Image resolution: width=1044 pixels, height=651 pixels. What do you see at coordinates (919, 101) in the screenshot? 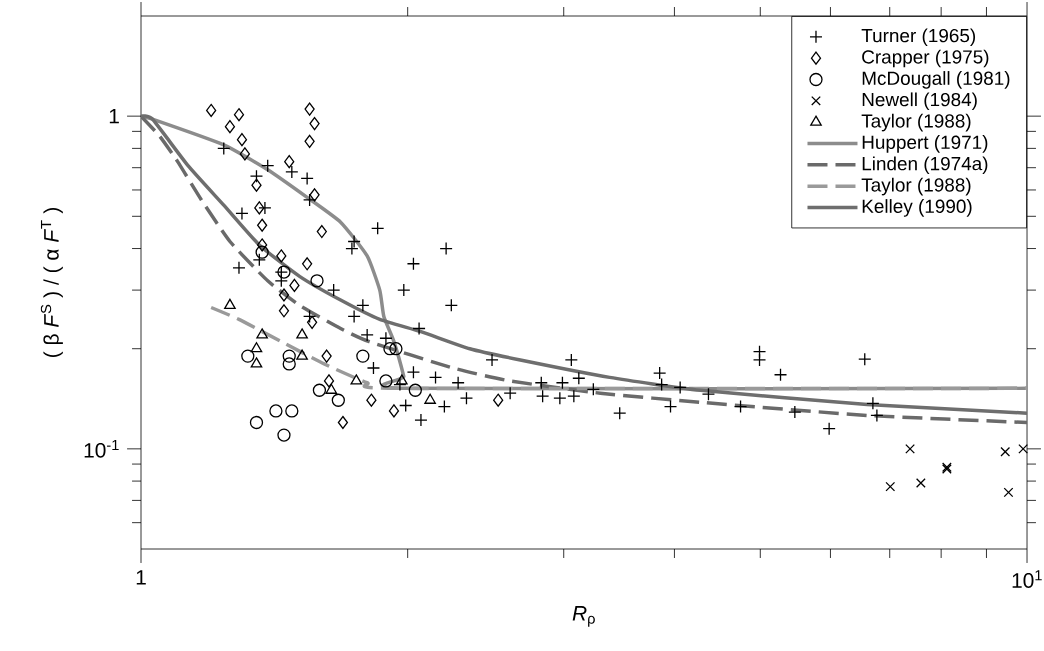
I see `legend-label: Newell (1984)` at bounding box center [919, 101].